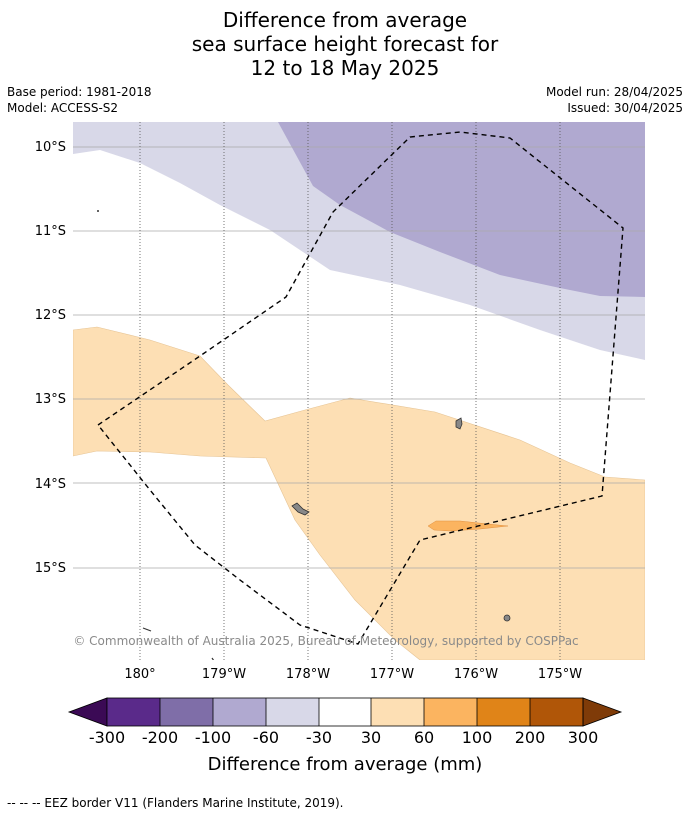 The width and height of the screenshot is (690, 816). Describe the element at coordinates (50, 315) in the screenshot. I see `lat-label: 12°S` at that location.